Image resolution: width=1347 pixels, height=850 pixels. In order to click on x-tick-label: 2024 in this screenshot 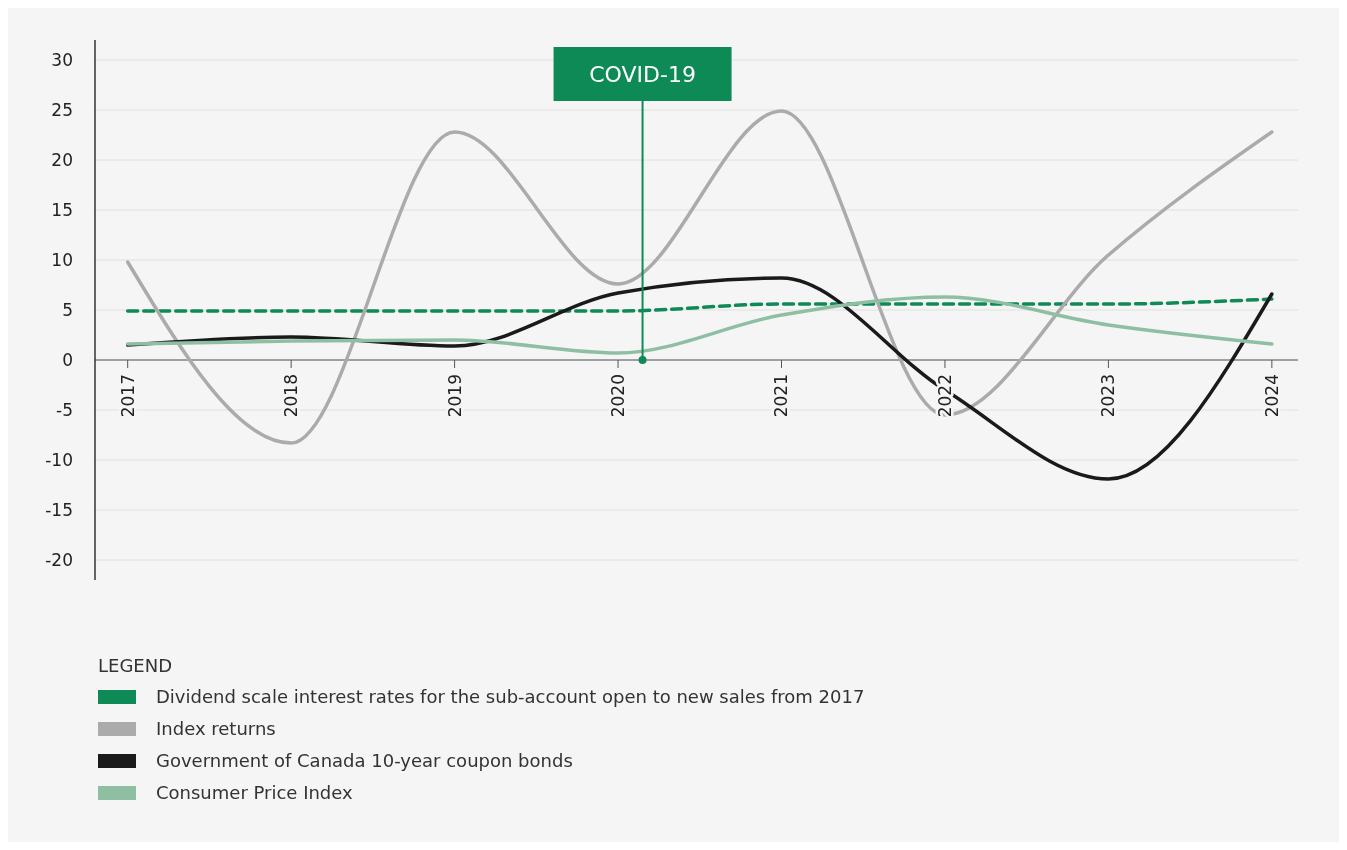, I will do `click(1271, 396)`.